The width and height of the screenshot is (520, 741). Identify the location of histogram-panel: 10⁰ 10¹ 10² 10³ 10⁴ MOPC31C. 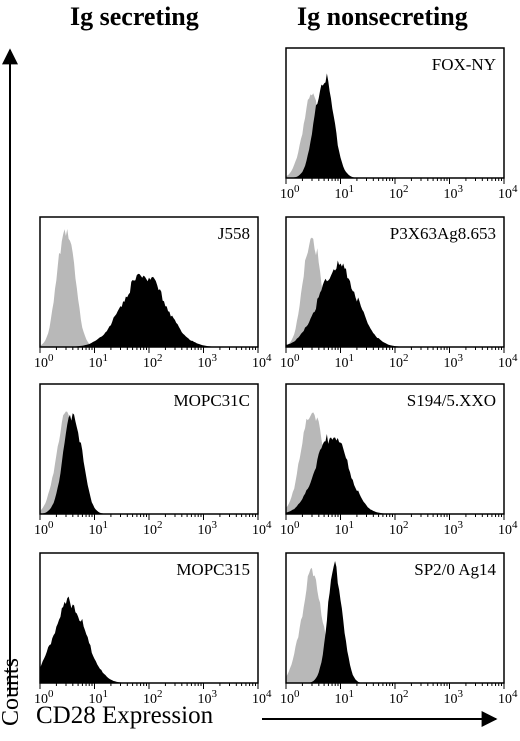
(153, 460).